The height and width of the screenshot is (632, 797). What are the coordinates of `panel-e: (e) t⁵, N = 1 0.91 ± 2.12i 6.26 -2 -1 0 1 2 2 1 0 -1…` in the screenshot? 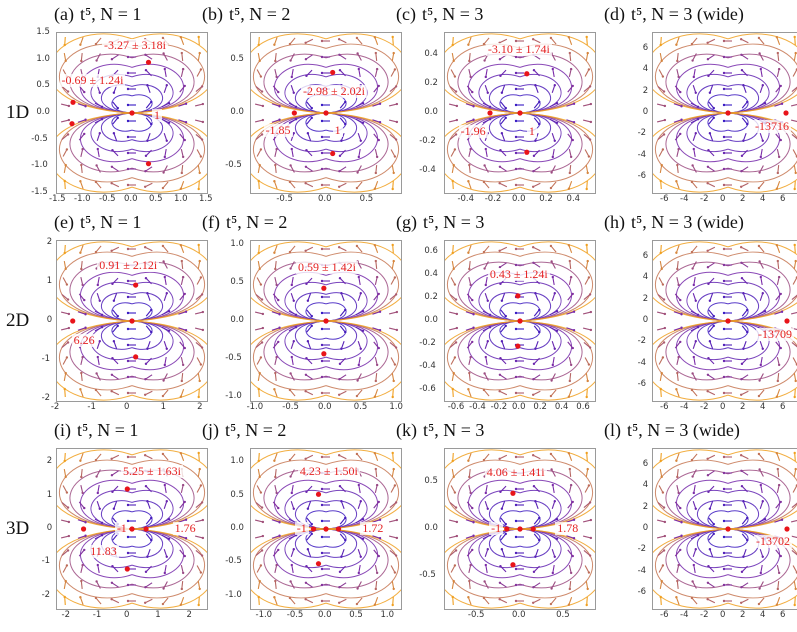 It's located at (109, 315).